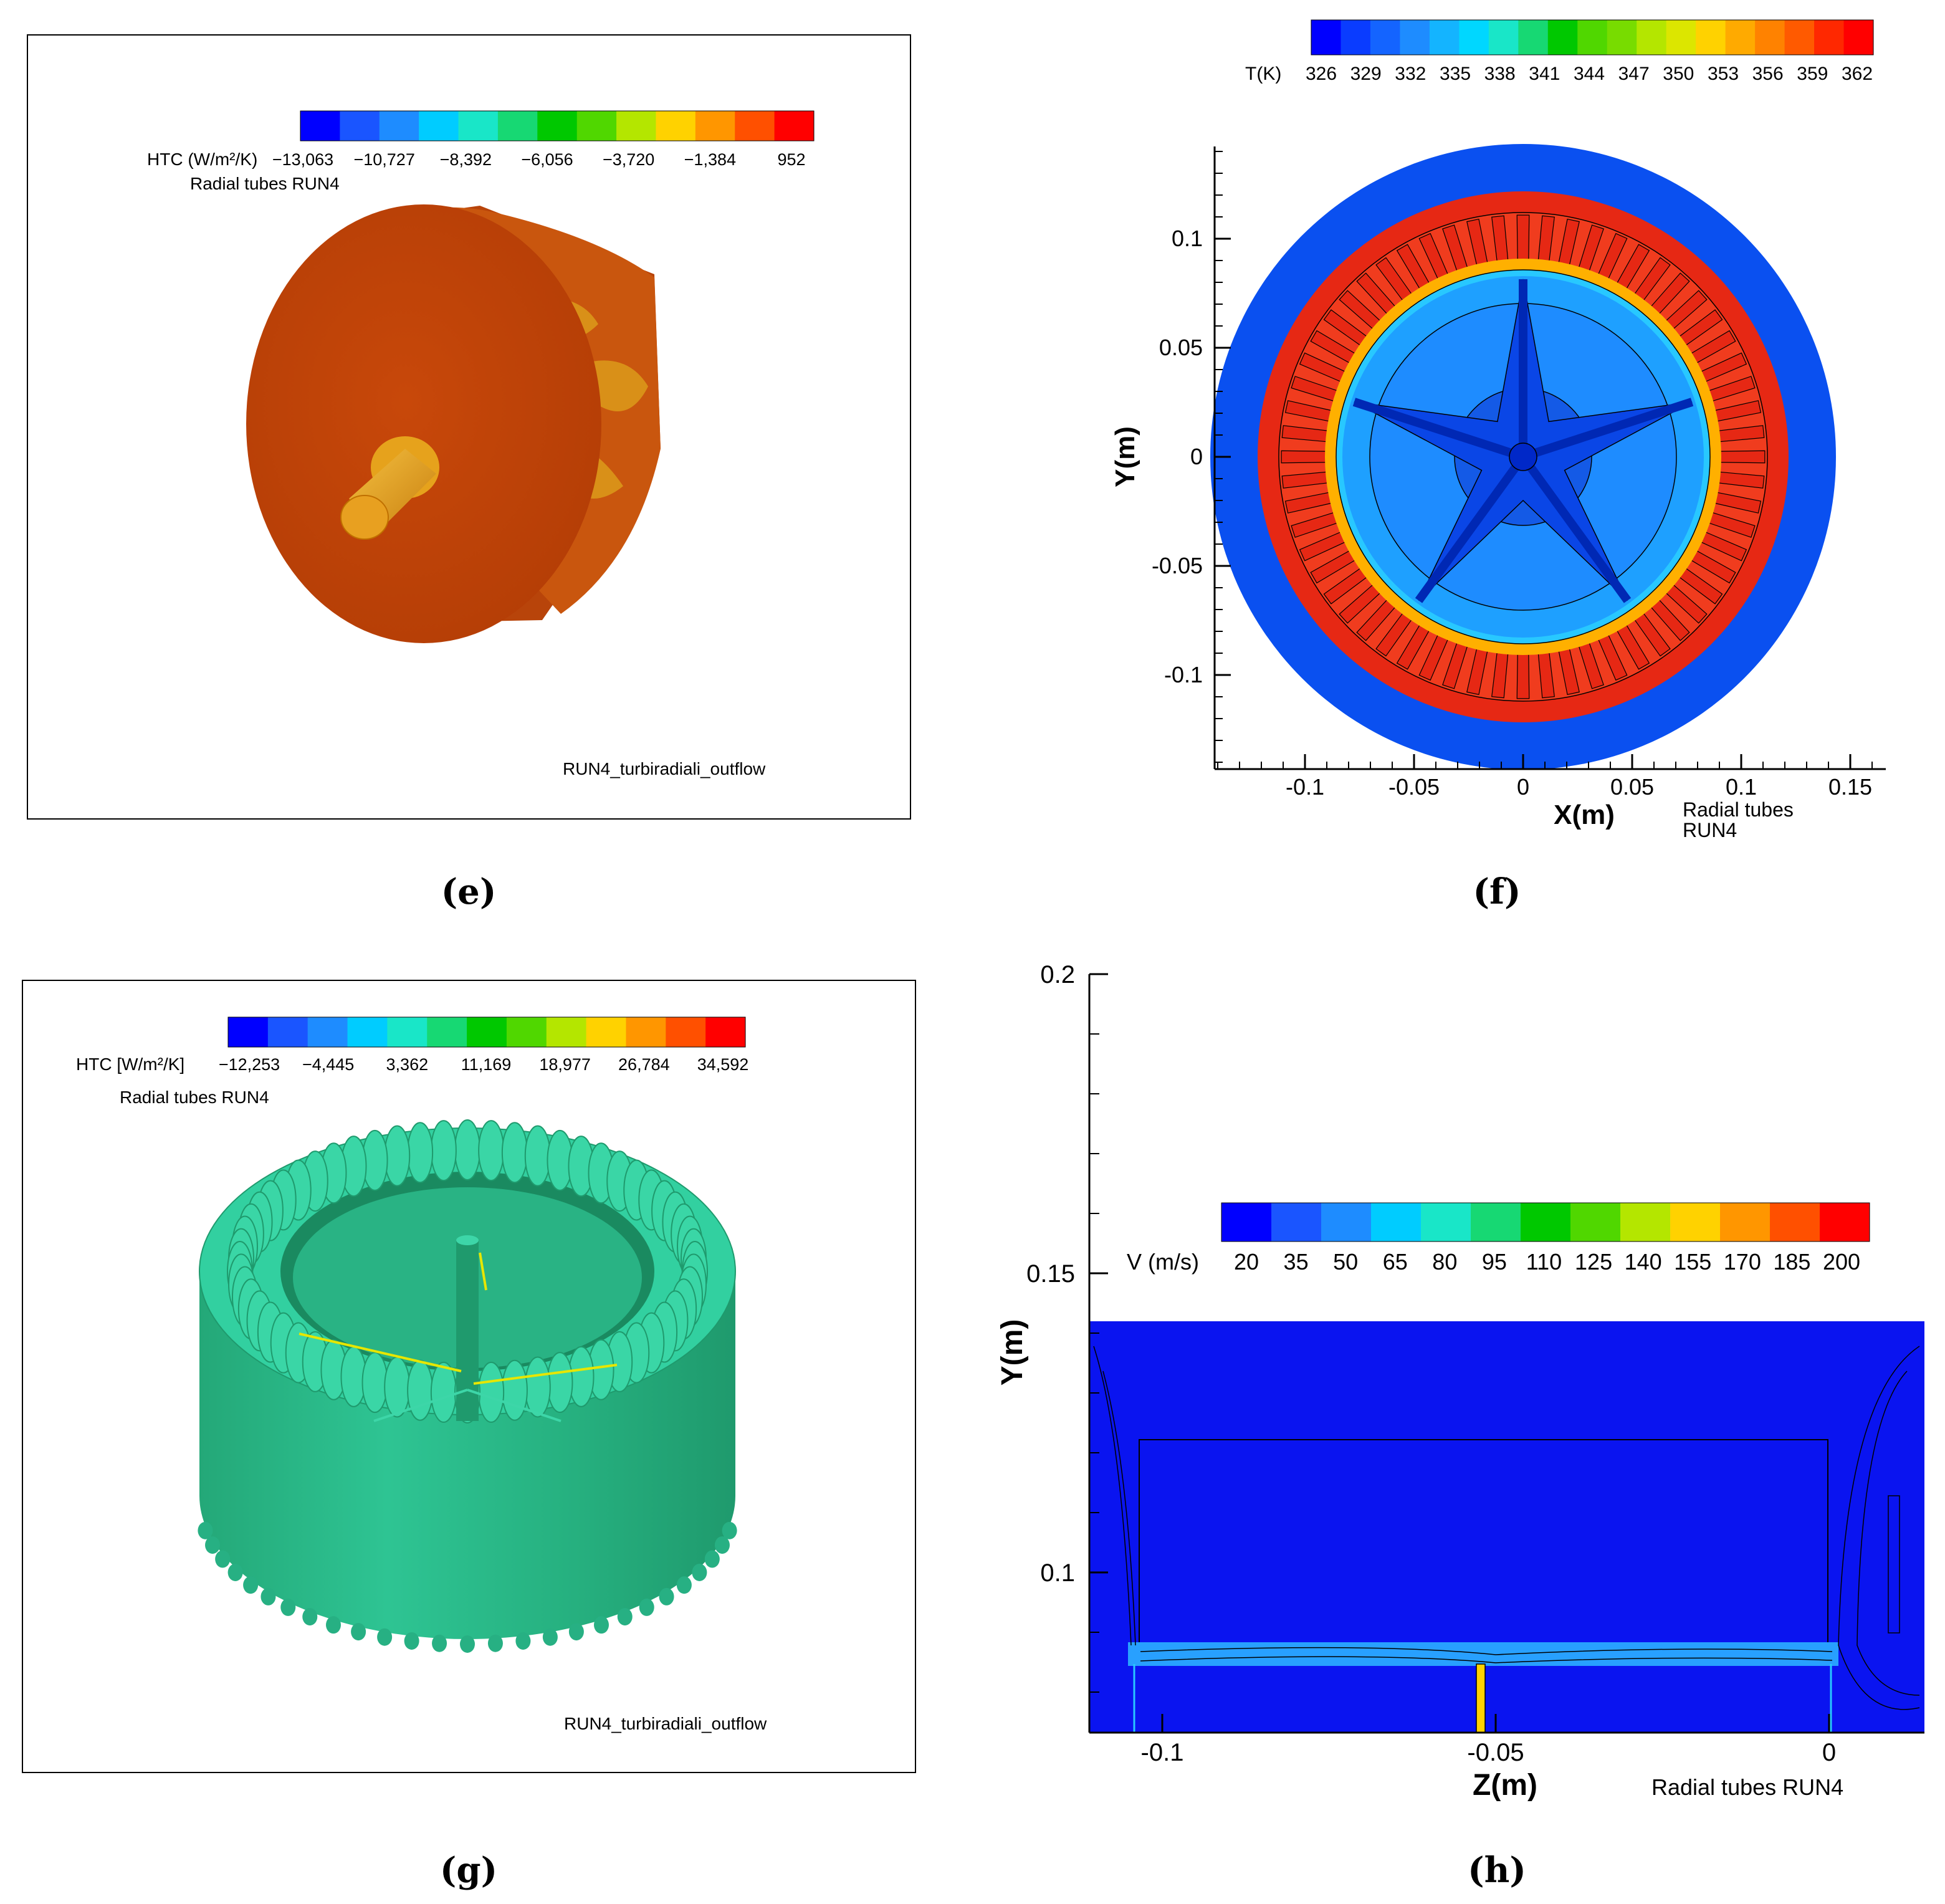 This screenshot has width=1945, height=1904. I want to click on panel-e-colorbar, so click(557, 126).